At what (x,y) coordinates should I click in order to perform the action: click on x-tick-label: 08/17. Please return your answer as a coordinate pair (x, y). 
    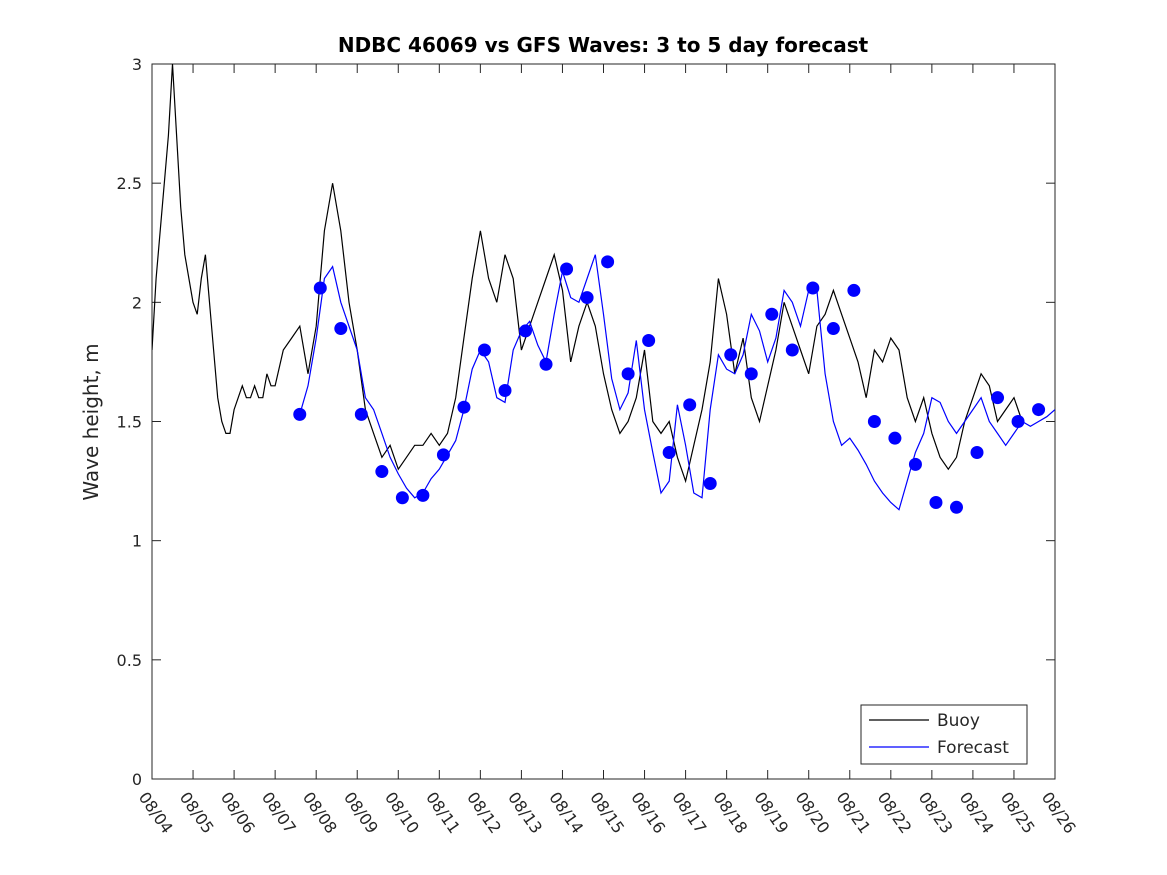
    Looking at the image, I should click on (689, 812).